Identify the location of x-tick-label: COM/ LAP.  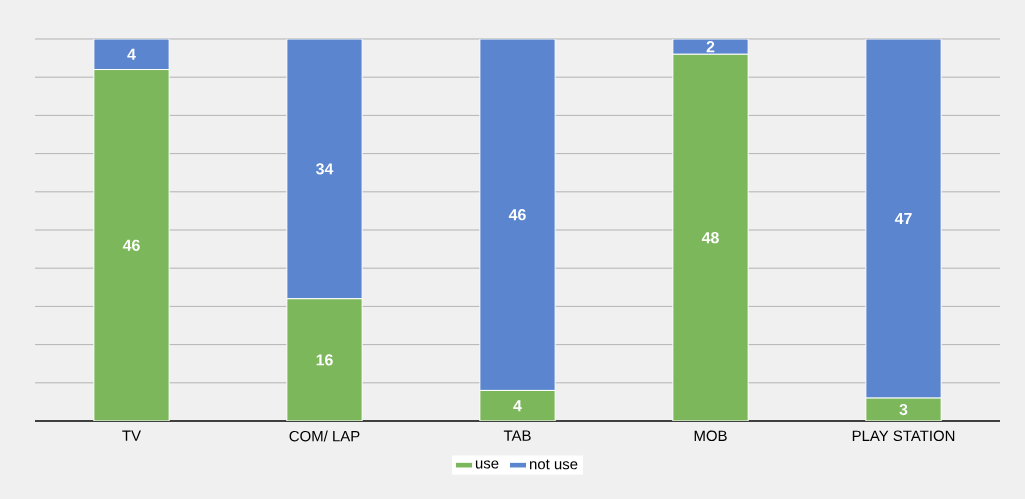
(324, 436).